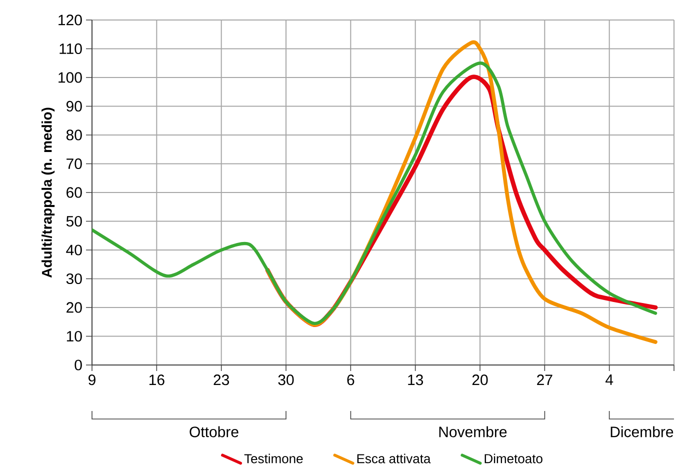 The width and height of the screenshot is (690, 472). Describe the element at coordinates (74, 336) in the screenshot. I see `y-tick-label: 10` at that location.